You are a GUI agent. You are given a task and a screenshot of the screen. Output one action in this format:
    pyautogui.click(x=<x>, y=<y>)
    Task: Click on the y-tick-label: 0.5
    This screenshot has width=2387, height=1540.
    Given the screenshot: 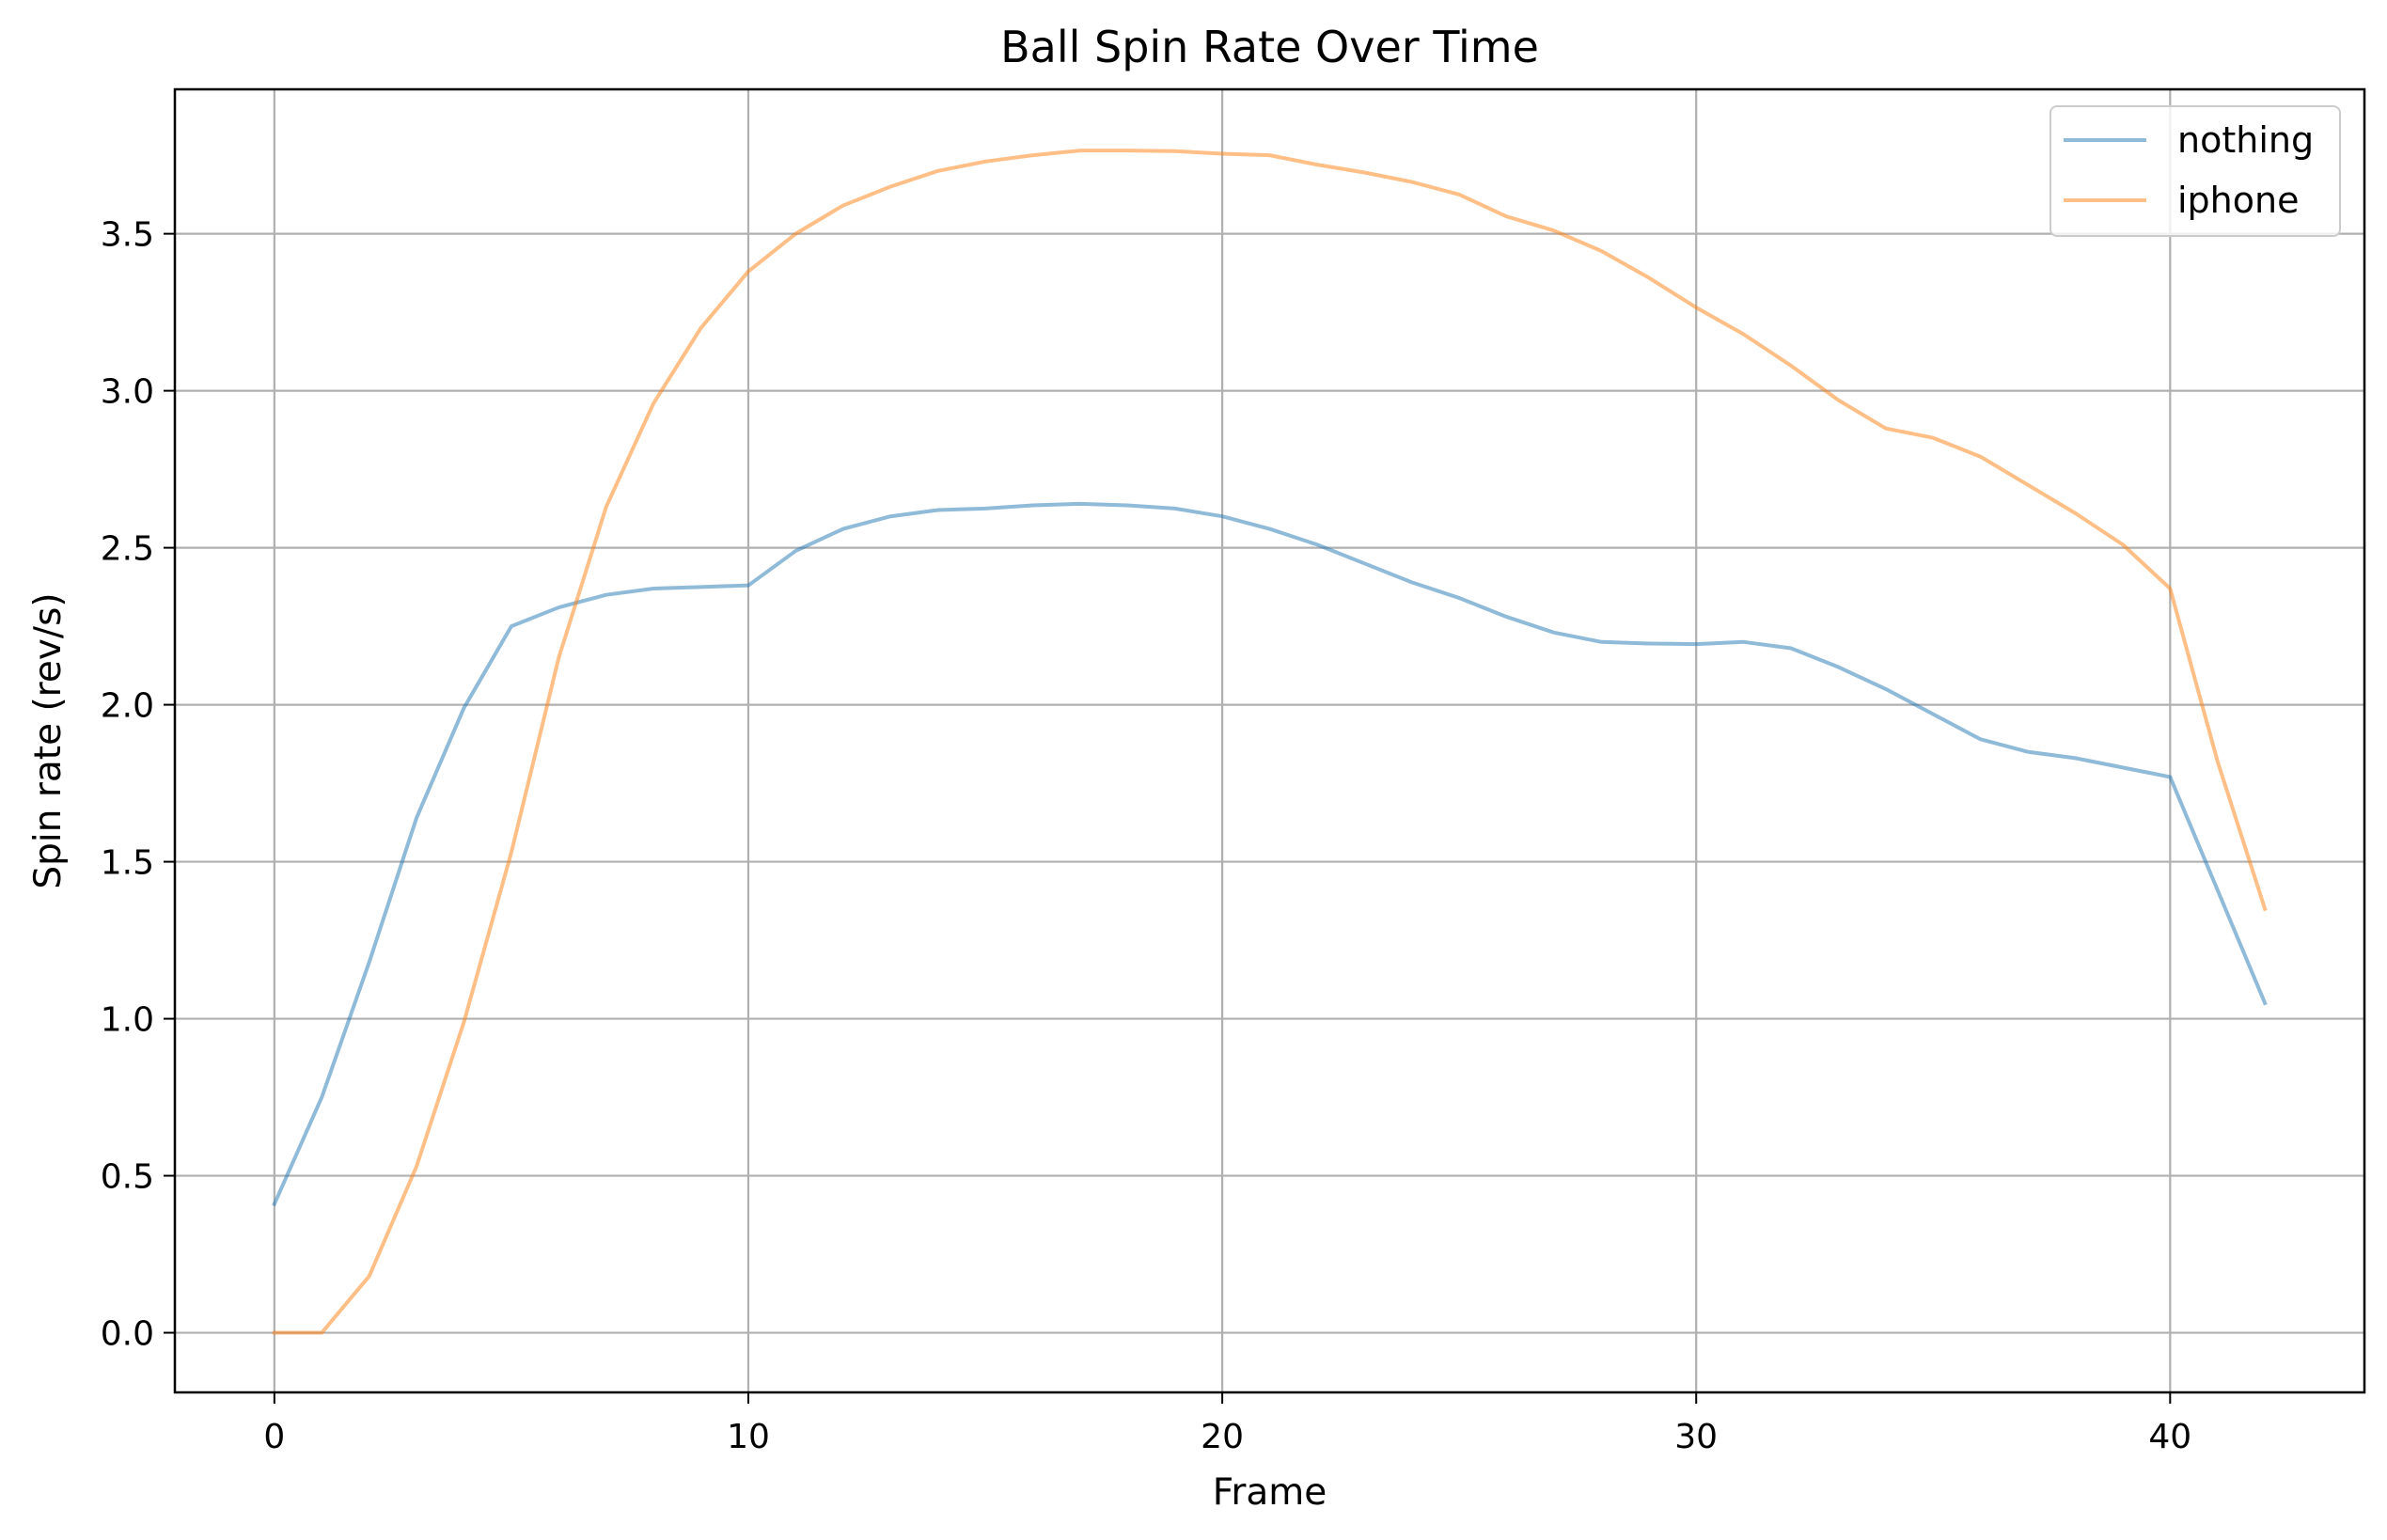 What is the action you would take?
    pyautogui.click(x=127, y=1177)
    